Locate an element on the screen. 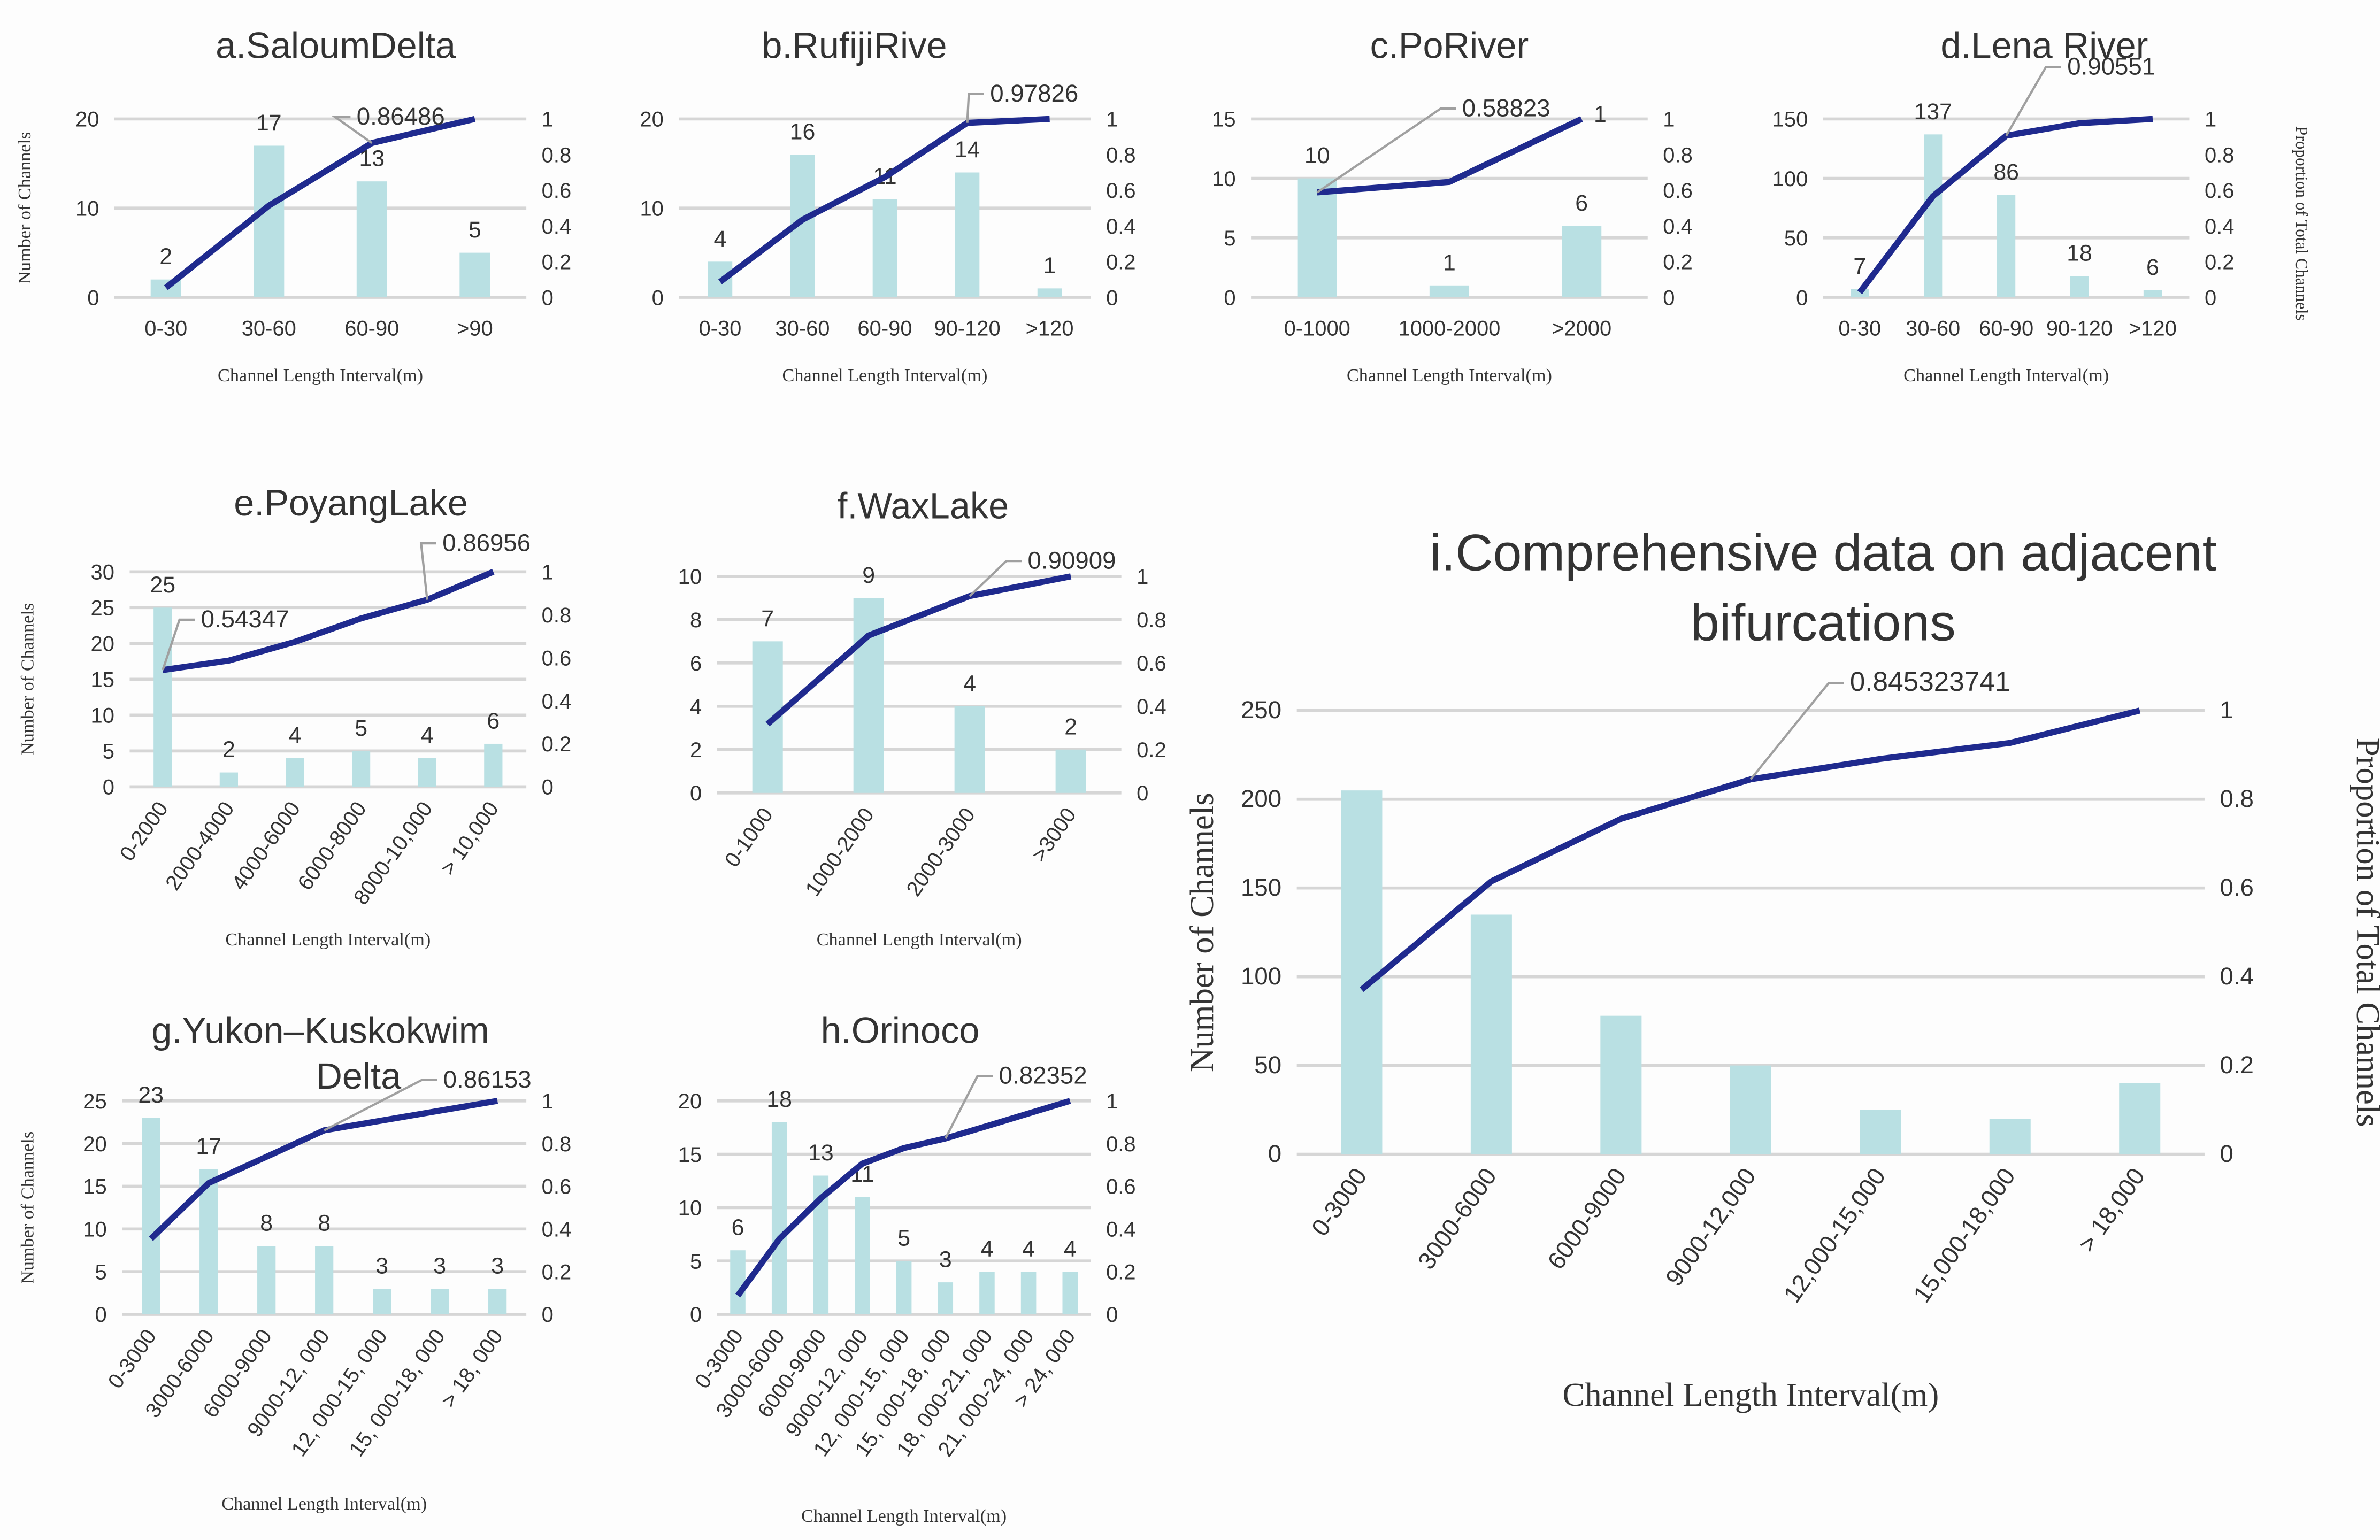  x-tick-label: 60-90 is located at coordinates (885, 328).